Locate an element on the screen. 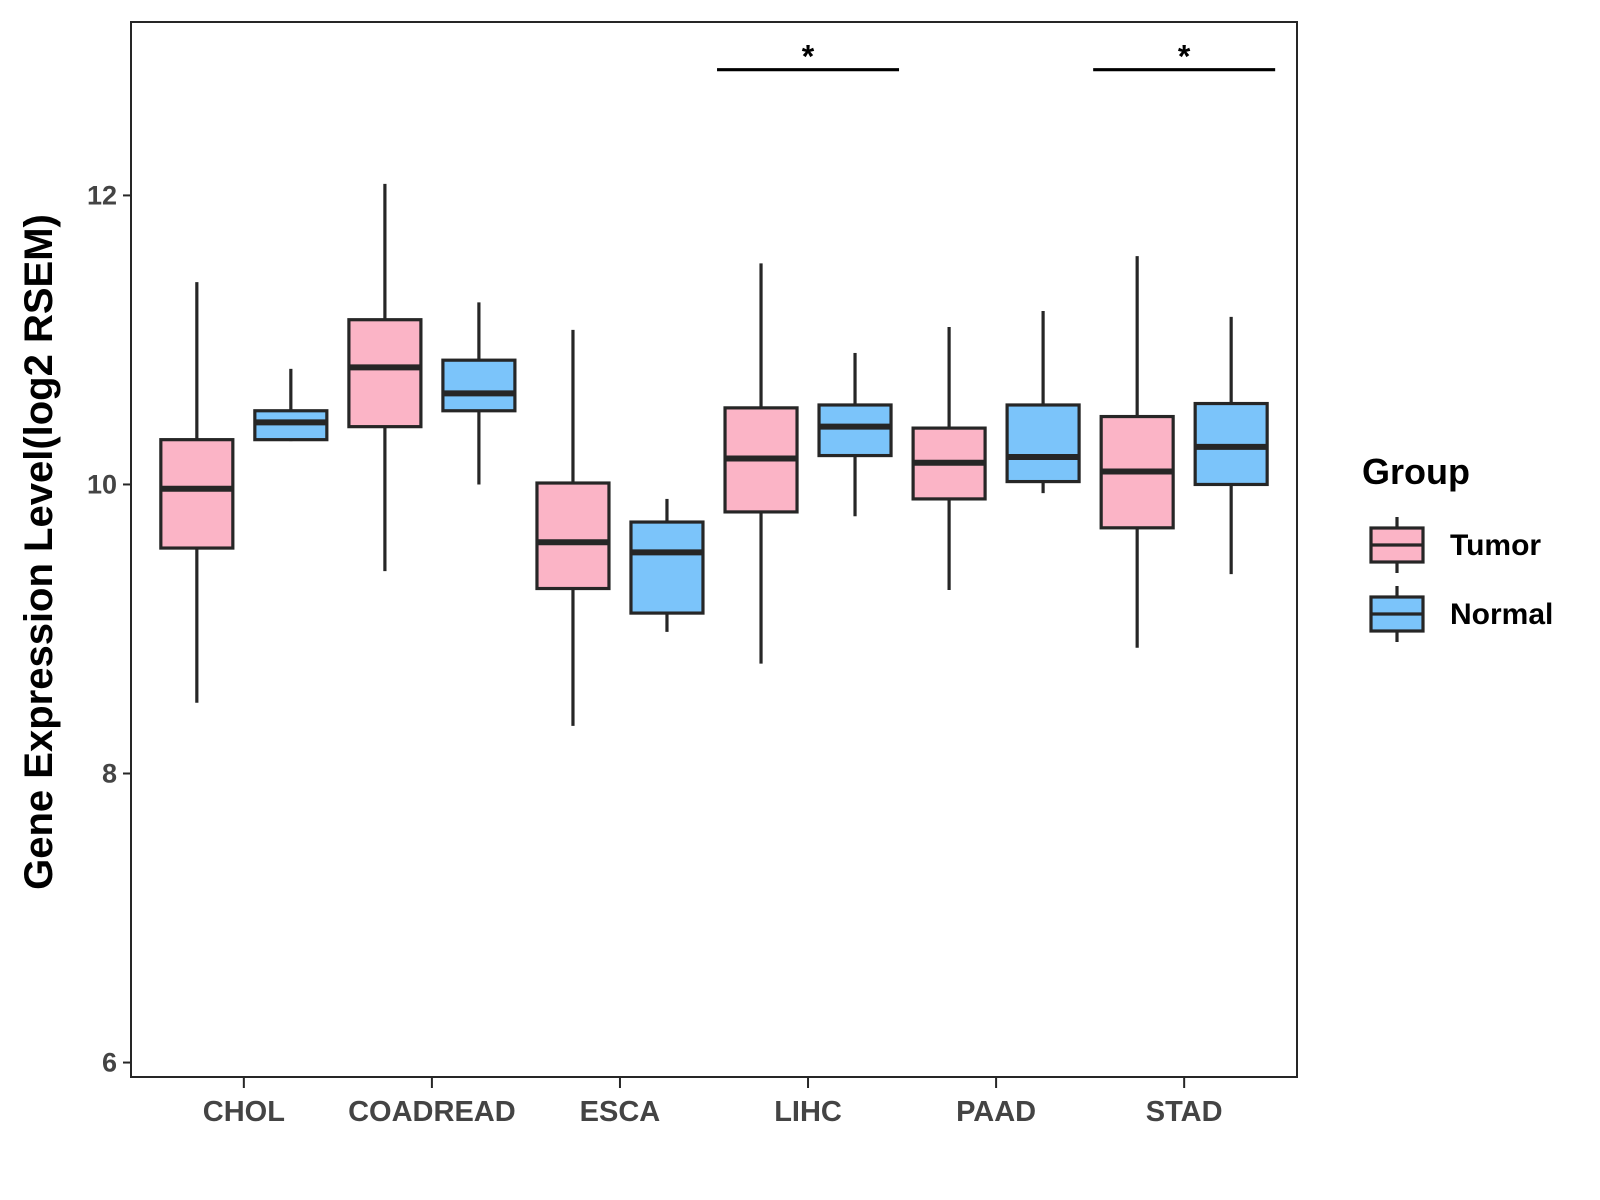 This screenshot has width=1600, height=1200. box-tumor-esca is located at coordinates (573, 527).